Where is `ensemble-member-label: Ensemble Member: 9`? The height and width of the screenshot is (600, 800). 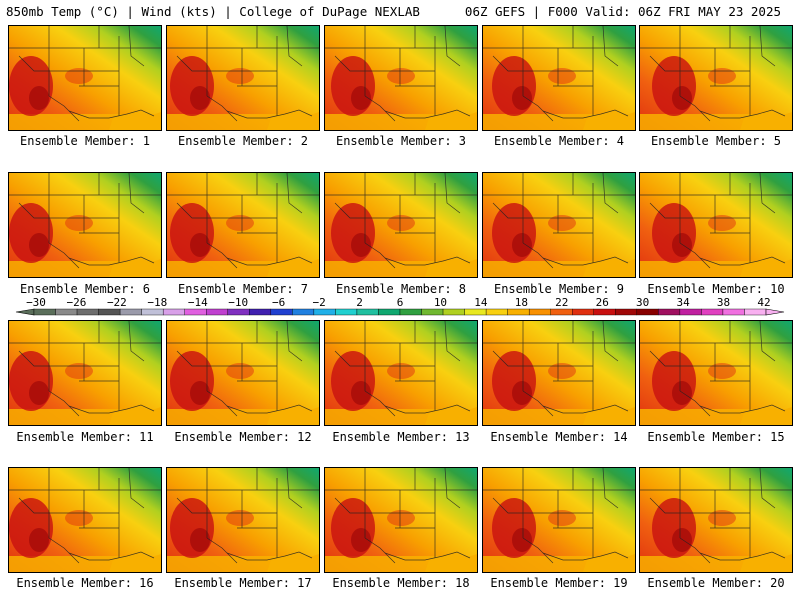
ensemble-member-label: Ensemble Member: 9 is located at coordinates (559, 289).